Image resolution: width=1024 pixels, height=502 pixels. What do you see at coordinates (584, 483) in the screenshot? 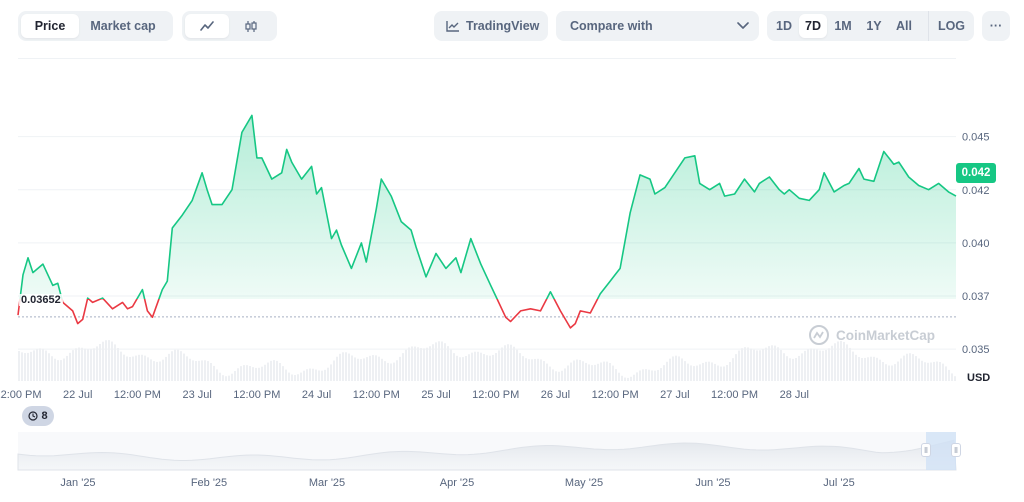
I see `navigator-tick-label: May '25` at bounding box center [584, 483].